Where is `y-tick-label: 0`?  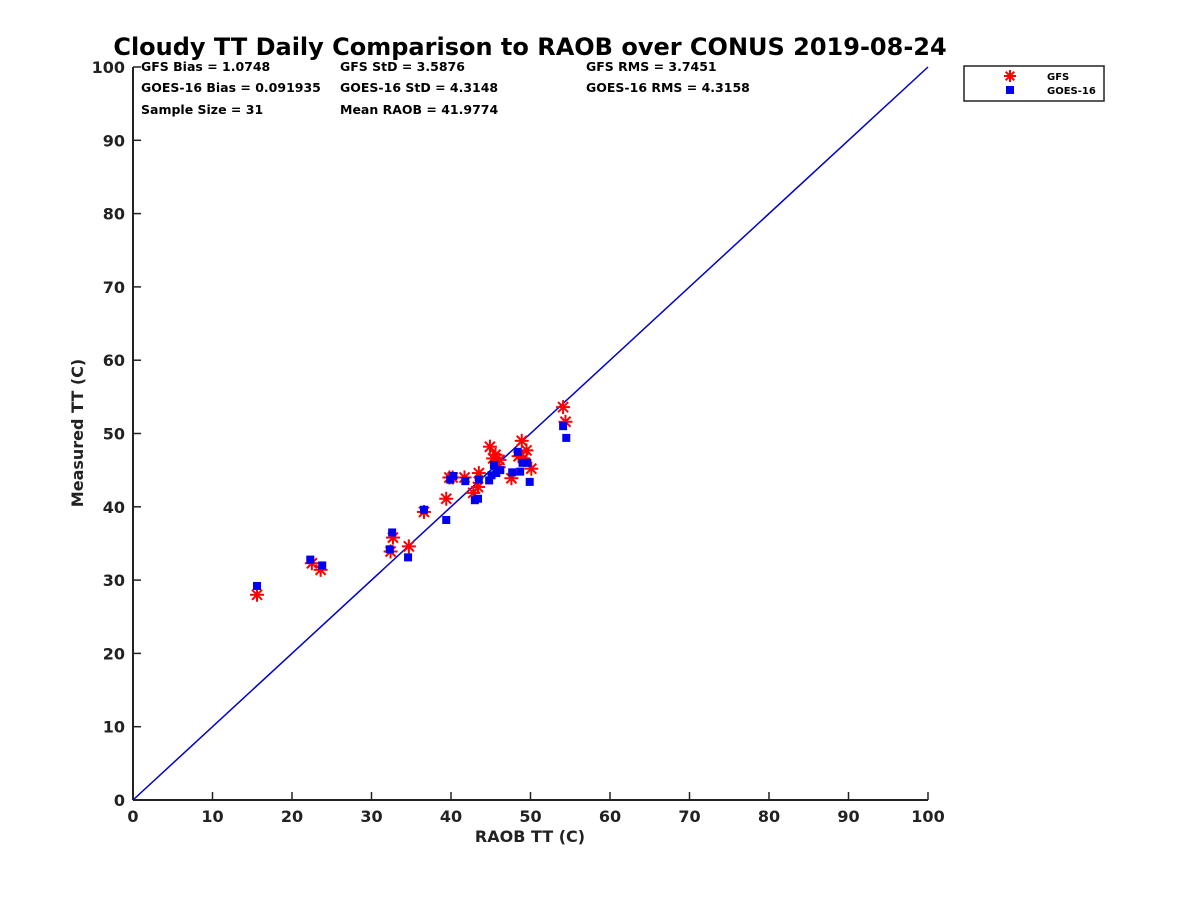
y-tick-label: 0 is located at coordinates (119, 800).